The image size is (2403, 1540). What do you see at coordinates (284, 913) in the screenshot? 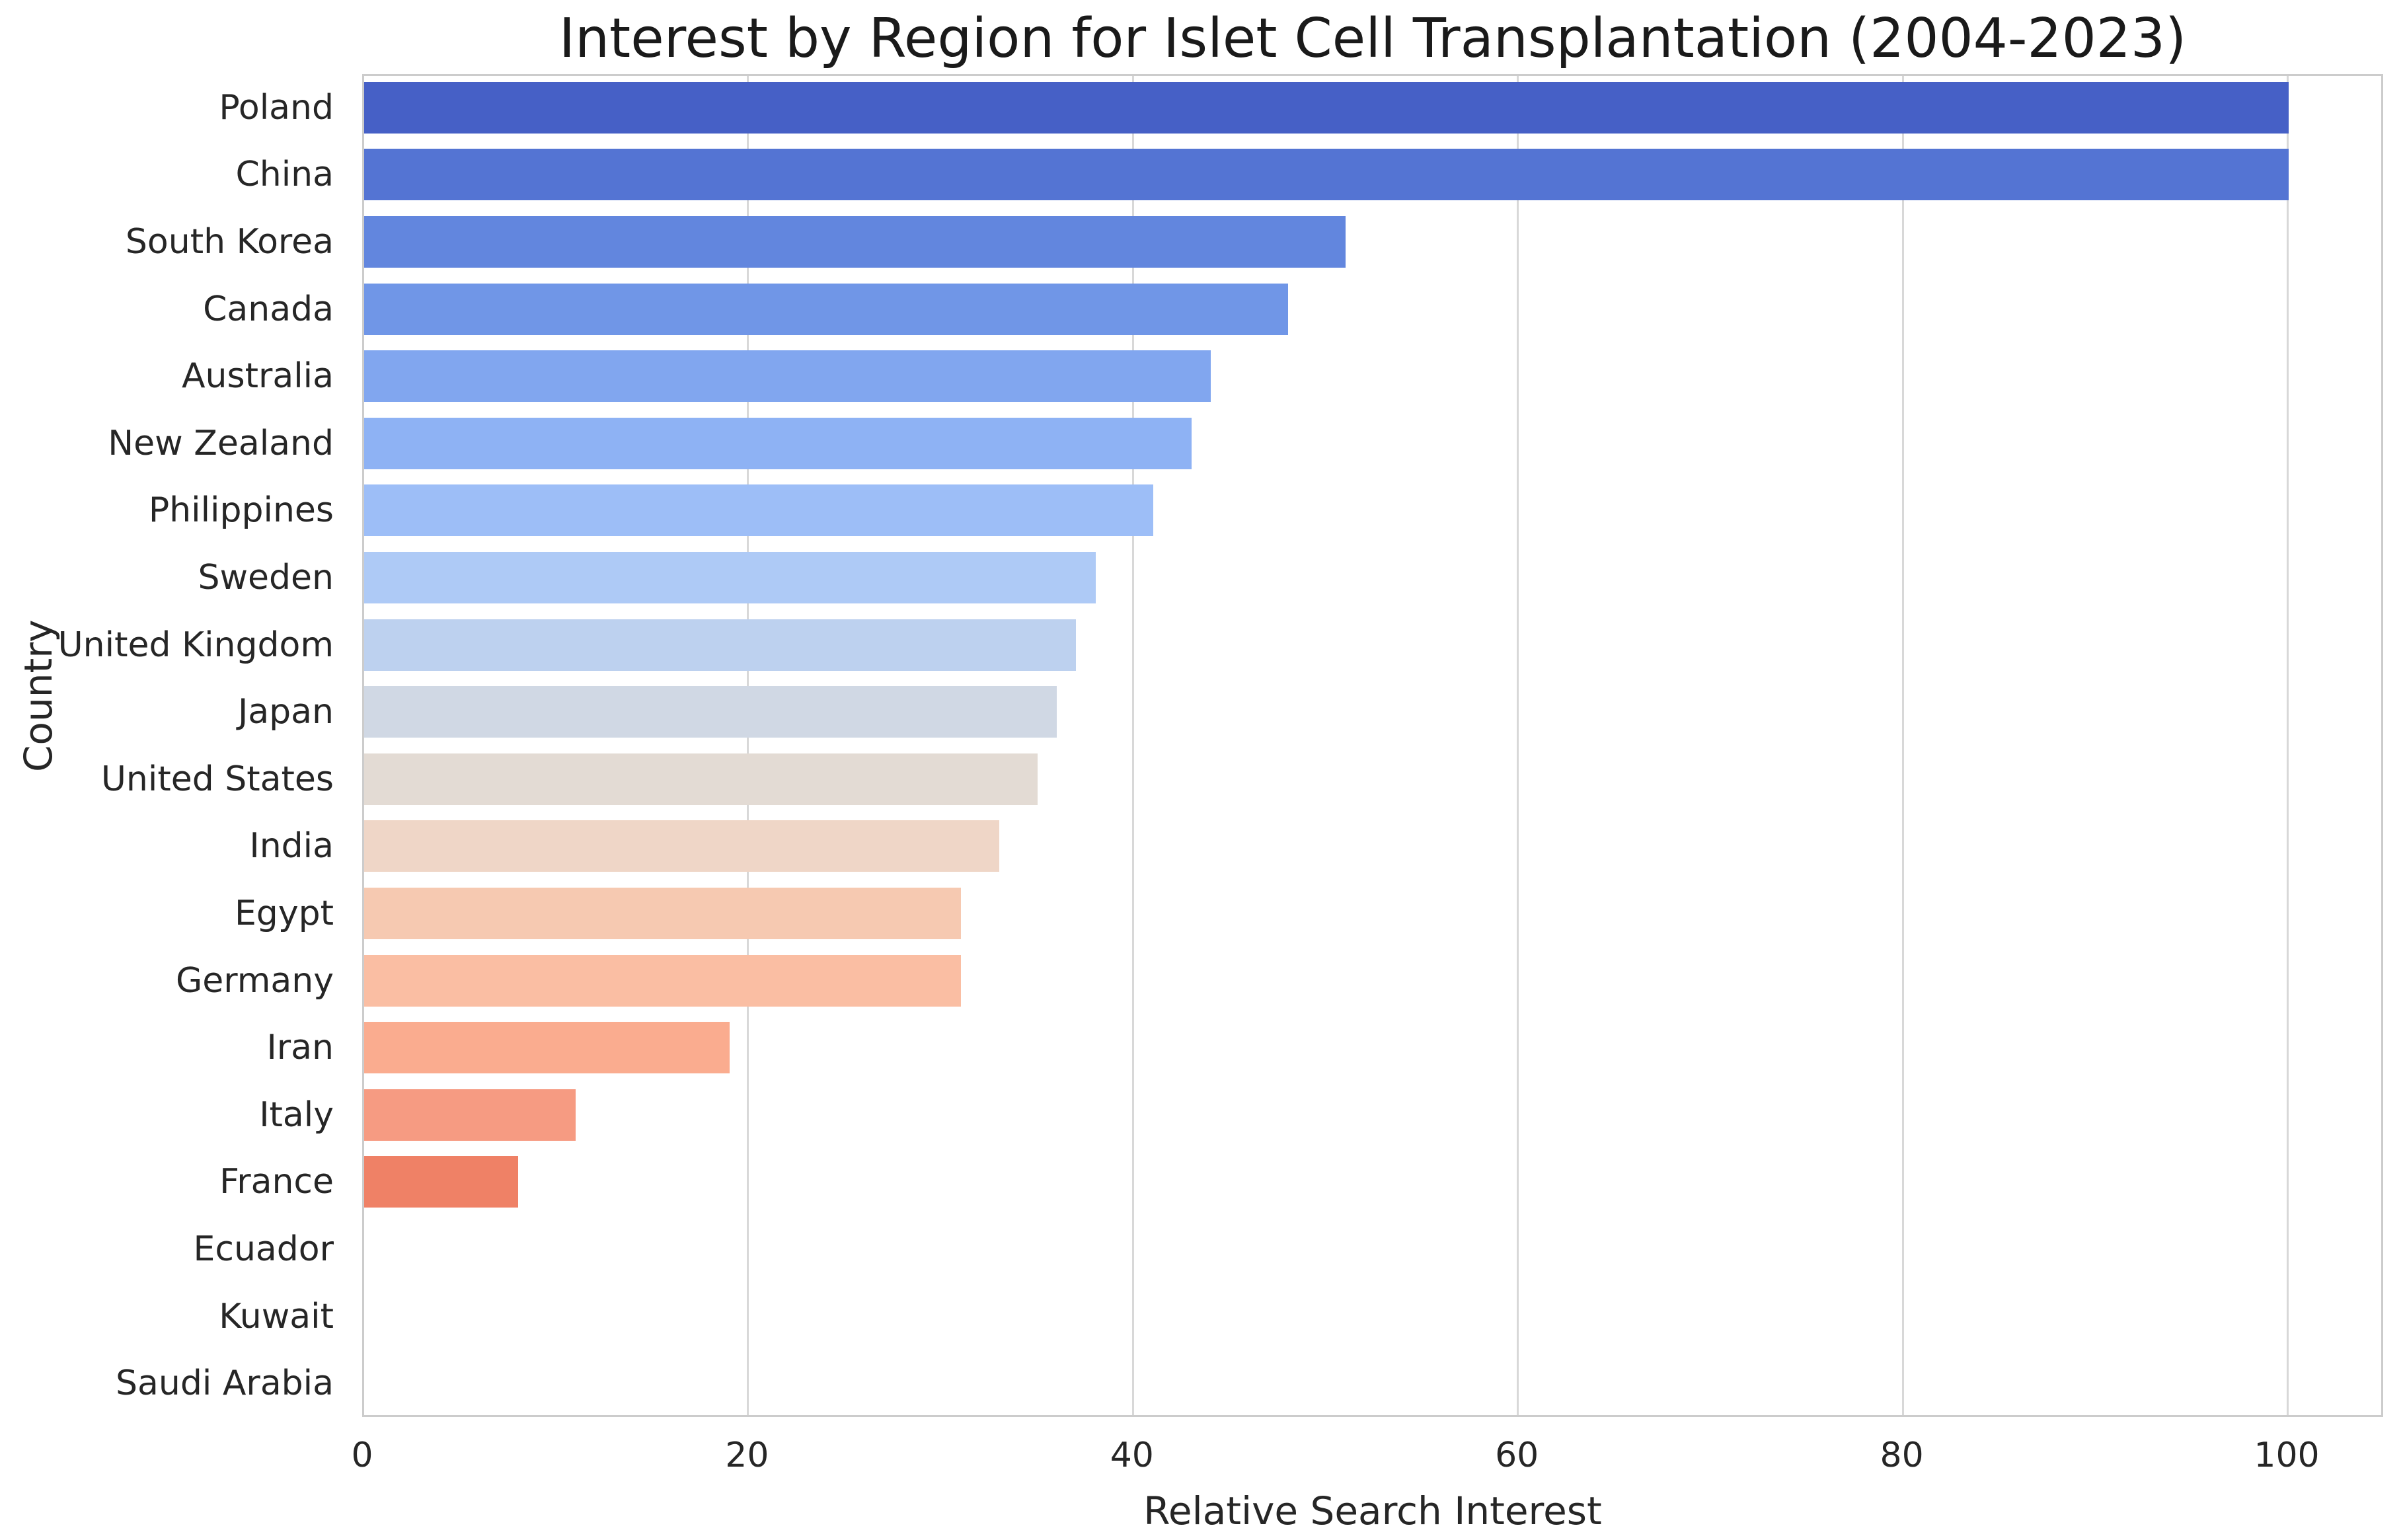
I see `category-label-egypt: Egypt` at bounding box center [284, 913].